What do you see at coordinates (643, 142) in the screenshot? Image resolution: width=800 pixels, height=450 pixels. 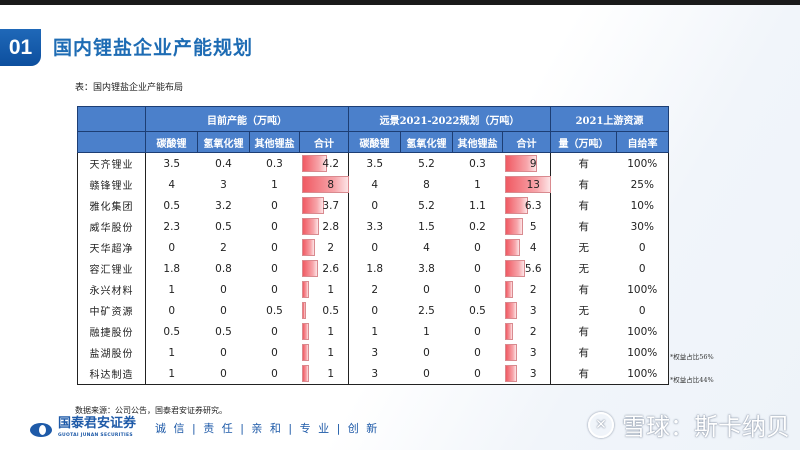 I see `sub-header: 自给率` at bounding box center [643, 142].